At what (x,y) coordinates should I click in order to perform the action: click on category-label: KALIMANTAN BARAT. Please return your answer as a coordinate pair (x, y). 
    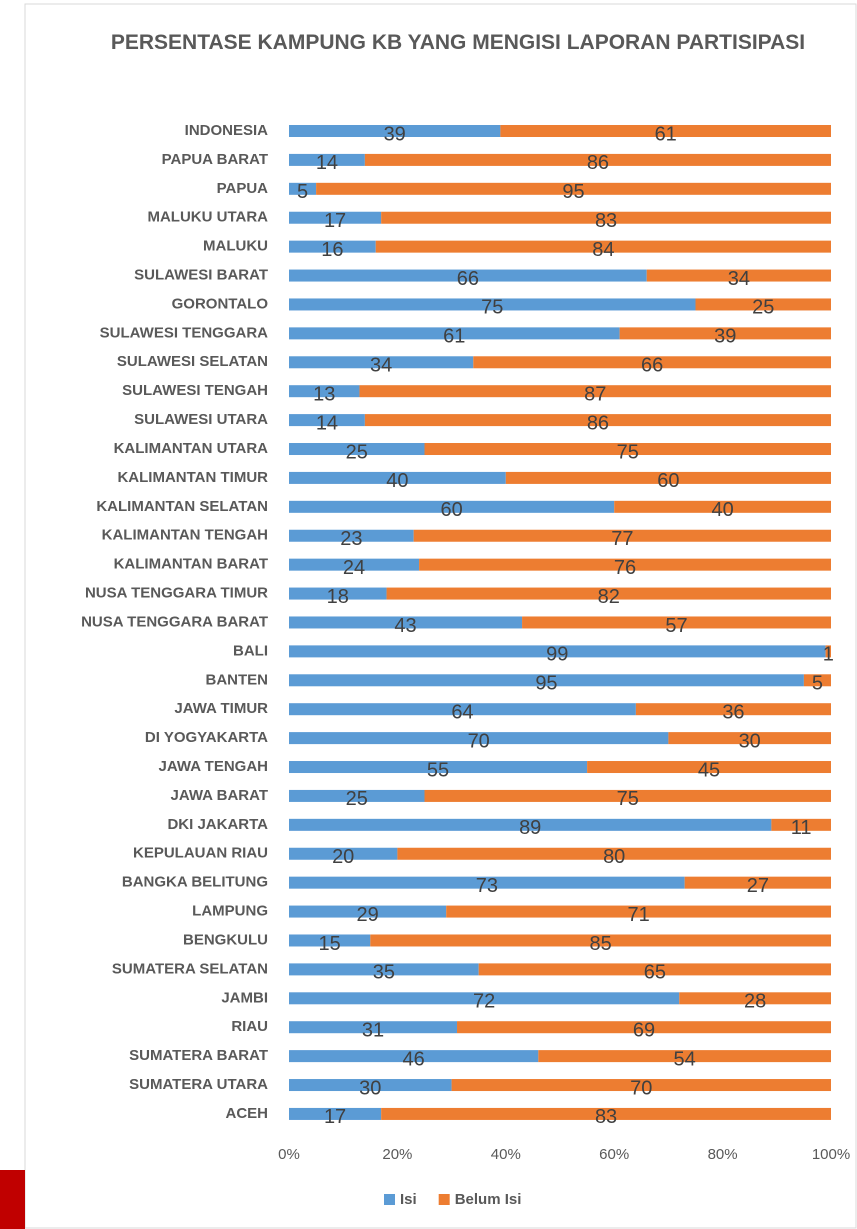
    Looking at the image, I should click on (191, 564).